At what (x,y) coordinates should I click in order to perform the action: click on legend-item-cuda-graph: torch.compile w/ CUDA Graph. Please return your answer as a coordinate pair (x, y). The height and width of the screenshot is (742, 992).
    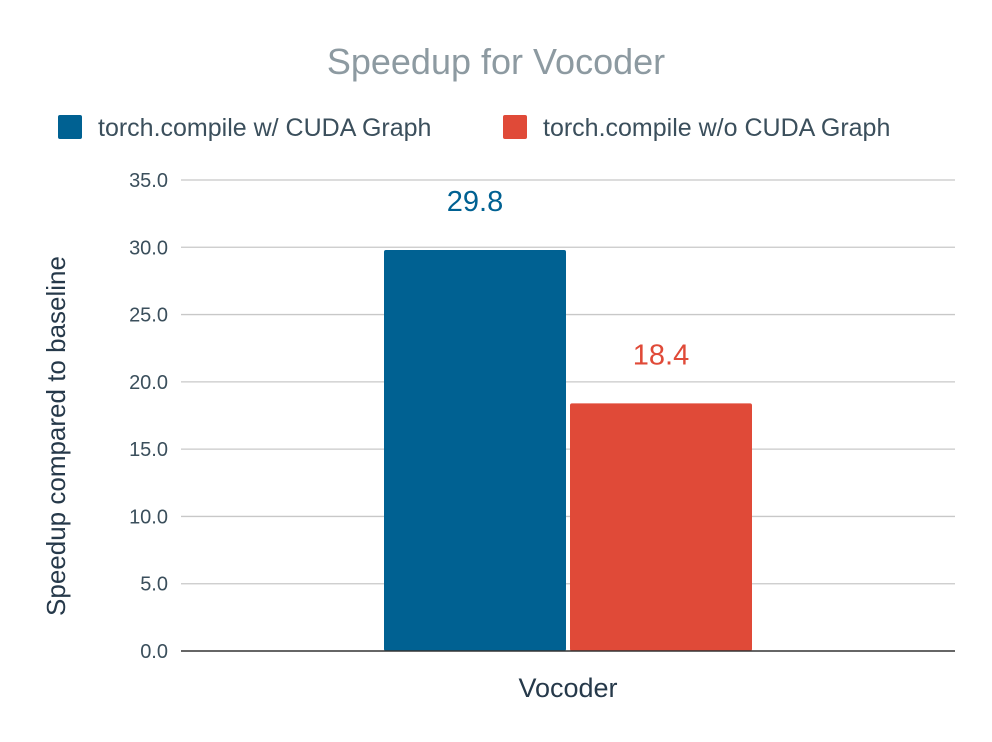
    Looking at the image, I should click on (244, 128).